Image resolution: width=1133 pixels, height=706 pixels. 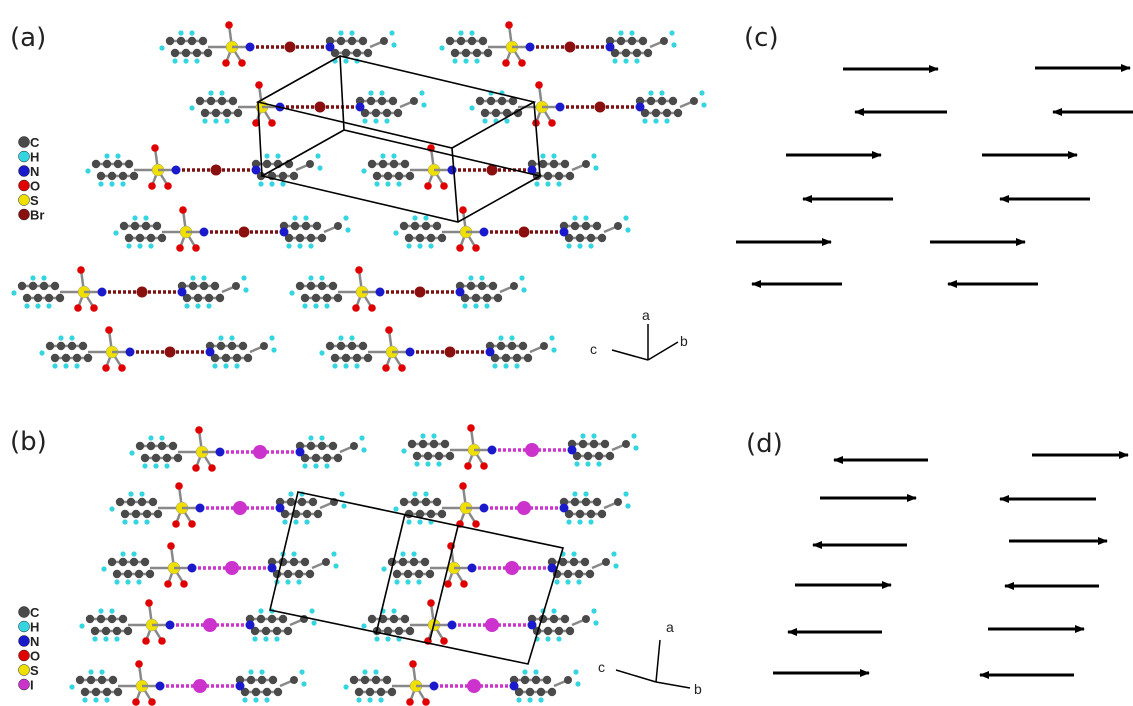 I want to click on axis-triad-a, so click(x=645, y=342).